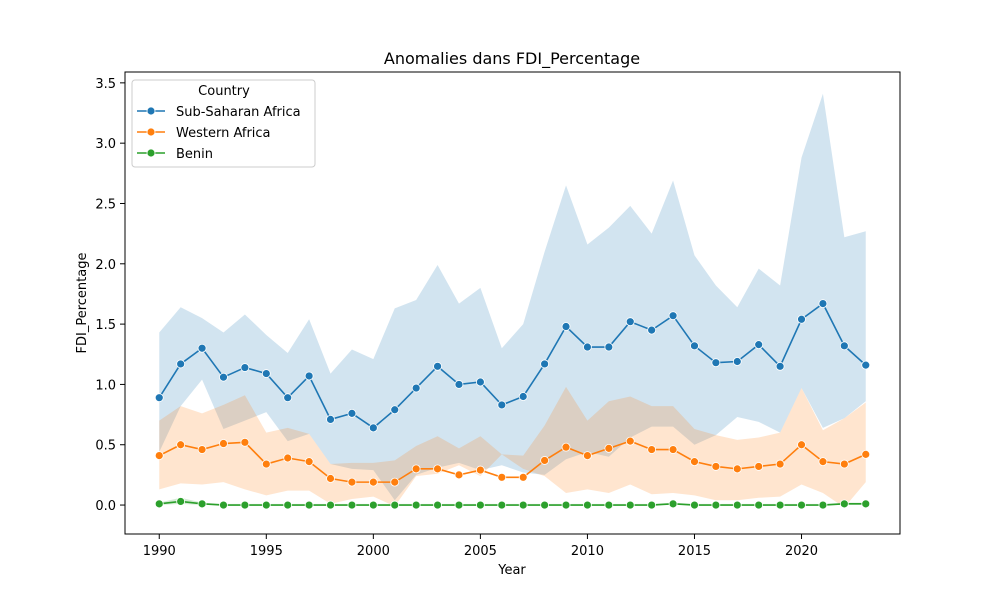 Image resolution: width=1000 pixels, height=604 pixels. I want to click on y-tick-label: 3.5, so click(105, 84).